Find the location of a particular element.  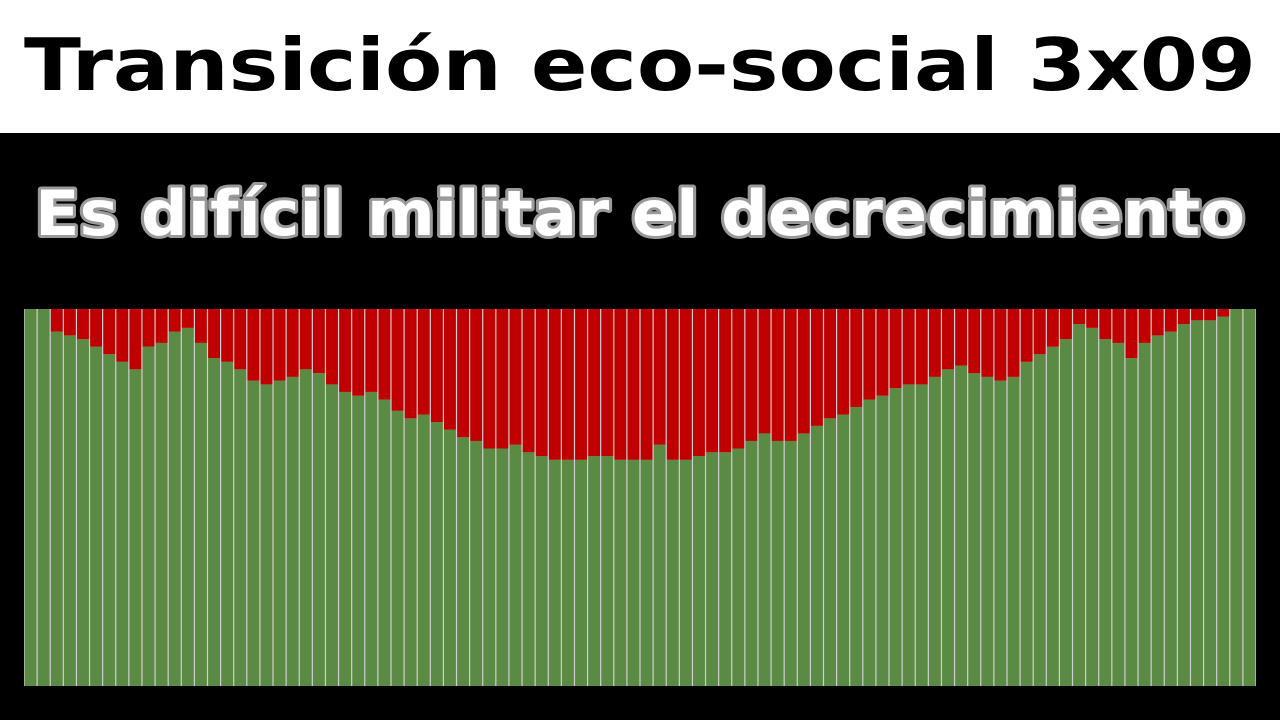

chart-subtitle: Es difícil militar el decrecimiento is located at coordinates (640, 213).